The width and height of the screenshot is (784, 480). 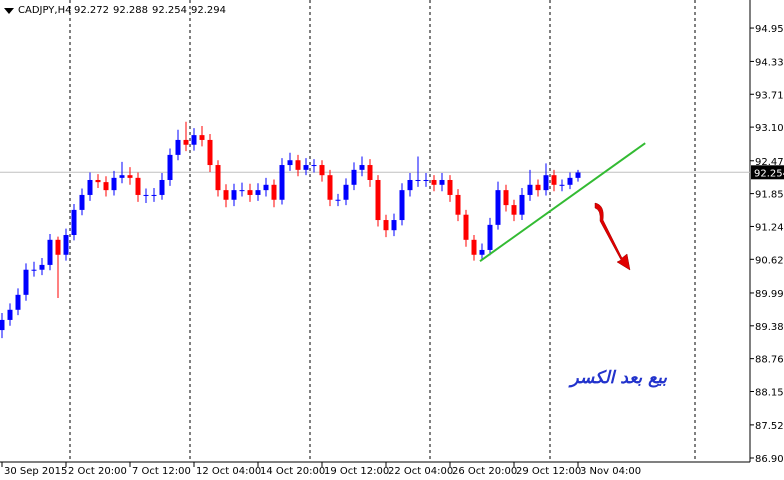 I want to click on y-tick-label: 93.100, so click(x=769, y=128).